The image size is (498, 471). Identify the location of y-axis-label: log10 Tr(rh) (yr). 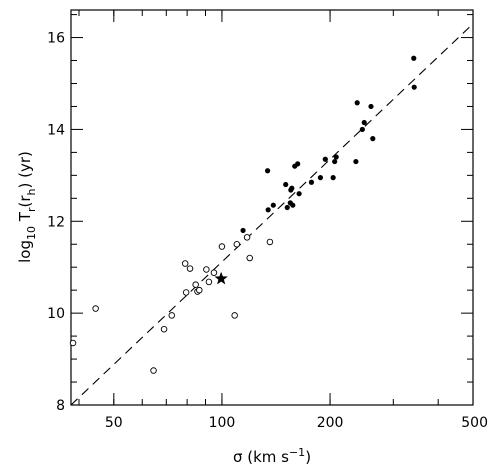
(27, 207).